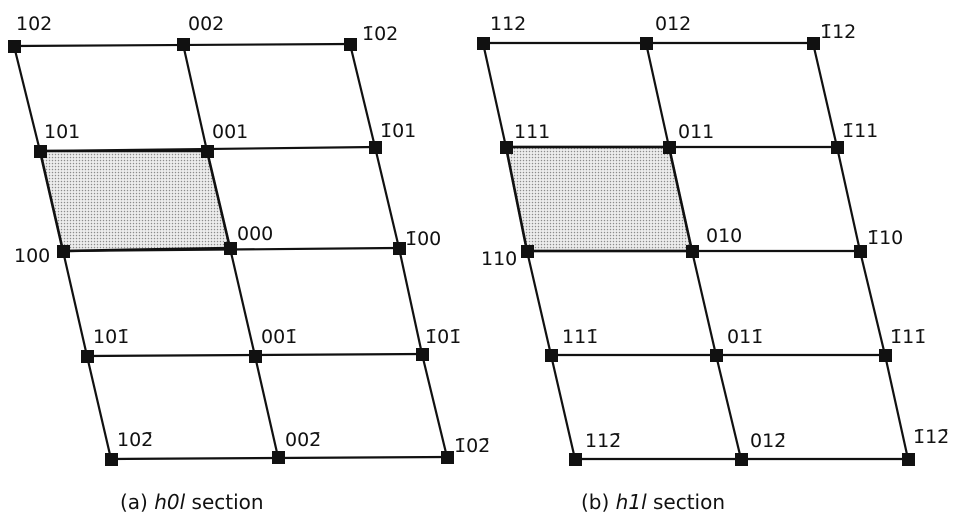  Describe the element at coordinates (598, 502) in the screenshot. I see `caption-b-prefix: (b)` at that location.